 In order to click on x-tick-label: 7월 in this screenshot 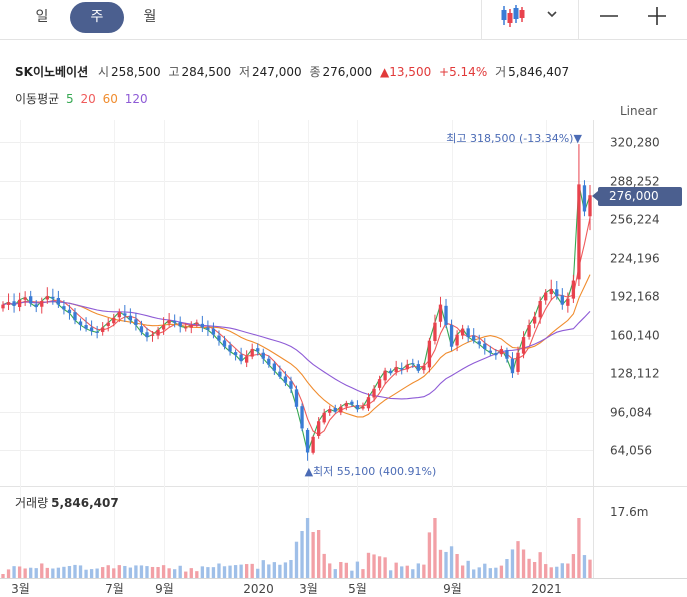, I will do `click(114, 589)`.